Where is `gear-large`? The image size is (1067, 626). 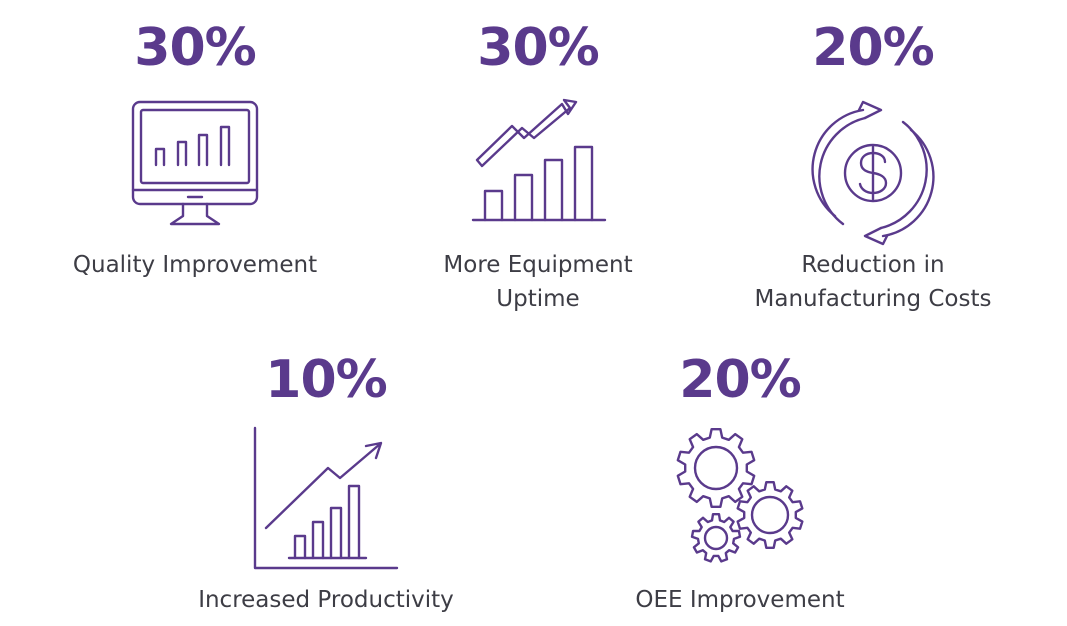
gear-large is located at coordinates (716, 468).